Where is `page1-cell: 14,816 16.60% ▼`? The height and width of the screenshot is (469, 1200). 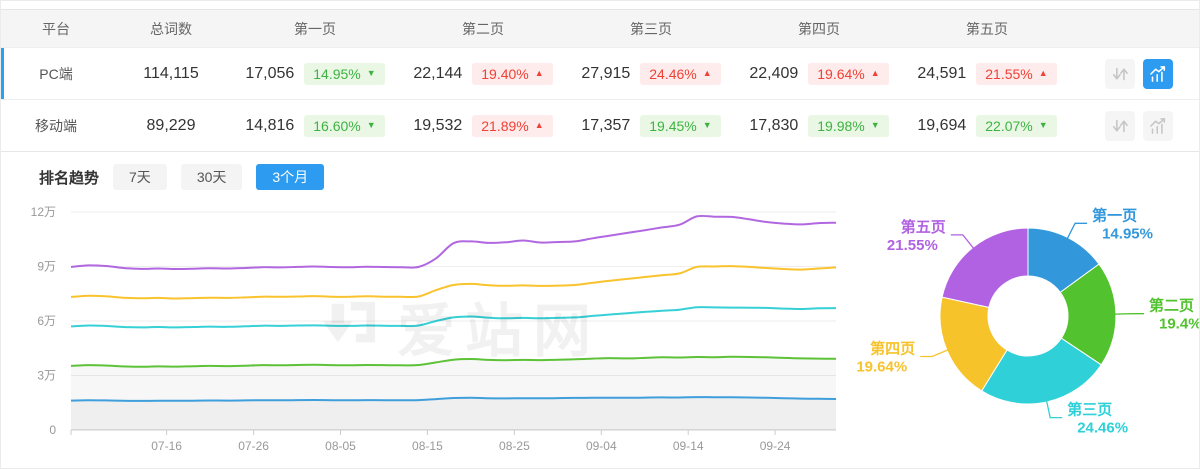 page1-cell: 14,816 16.60% ▼ is located at coordinates (315, 125).